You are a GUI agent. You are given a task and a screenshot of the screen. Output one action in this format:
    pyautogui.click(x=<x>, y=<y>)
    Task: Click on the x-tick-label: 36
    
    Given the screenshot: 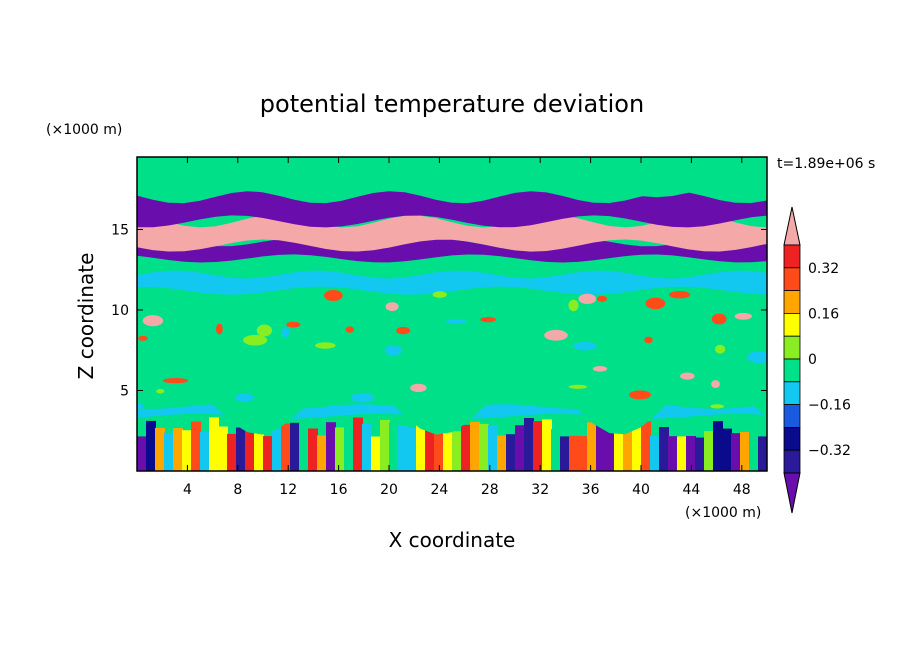 What is the action you would take?
    pyautogui.click(x=591, y=490)
    